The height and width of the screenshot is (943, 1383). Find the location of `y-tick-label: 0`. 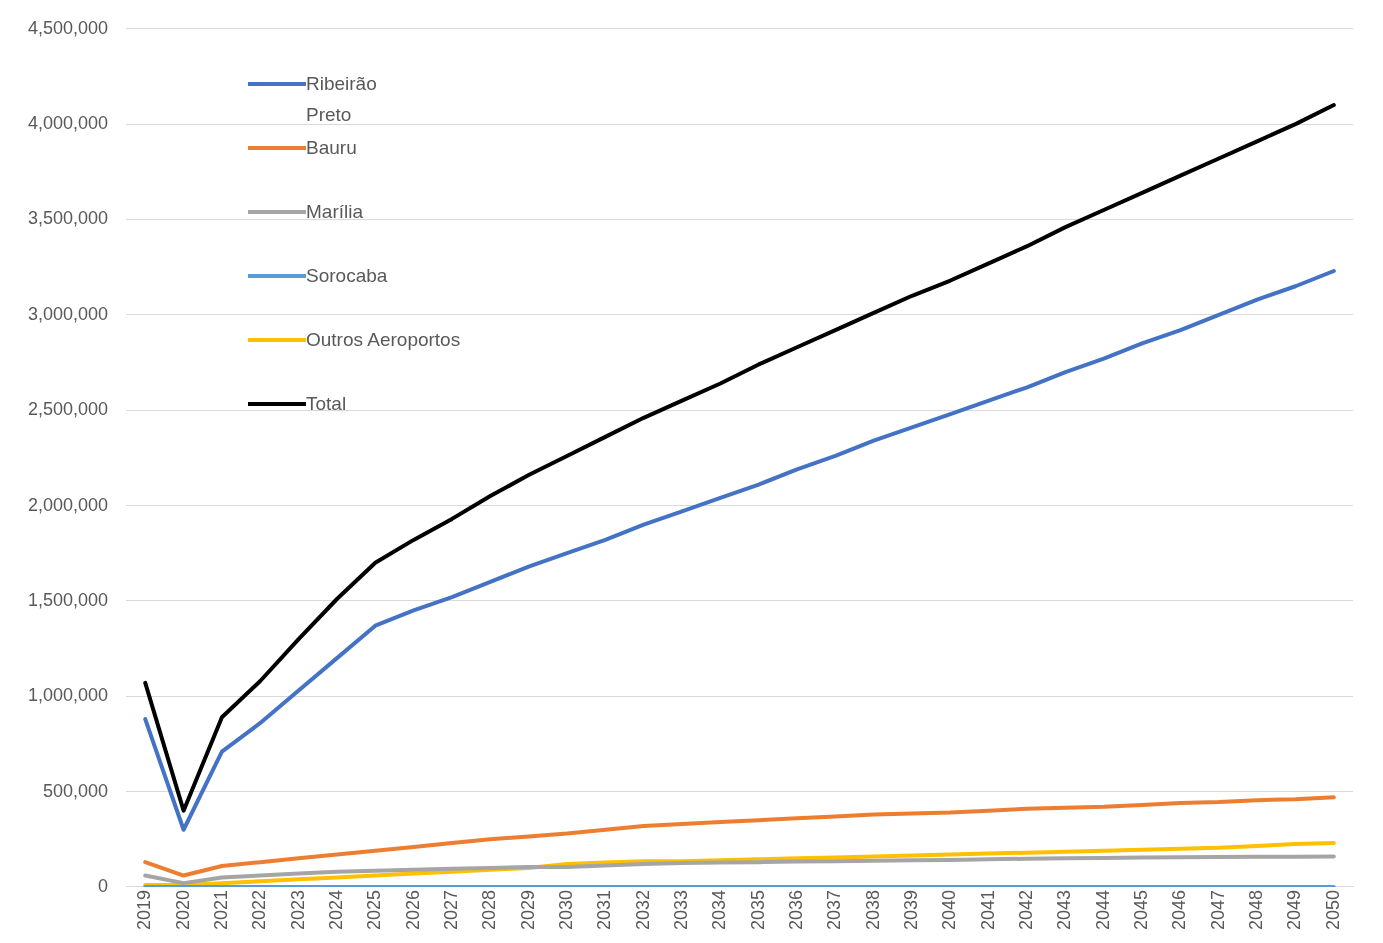

y-tick-label: 0 is located at coordinates (103, 885).